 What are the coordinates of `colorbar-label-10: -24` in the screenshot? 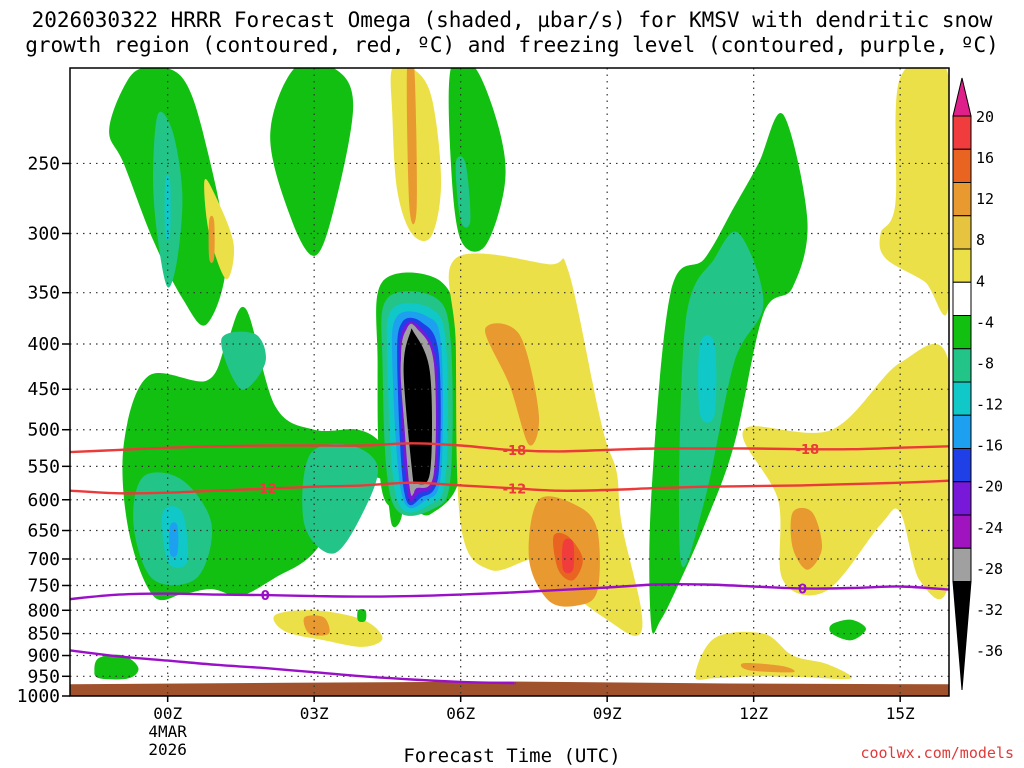 It's located at (989, 528).